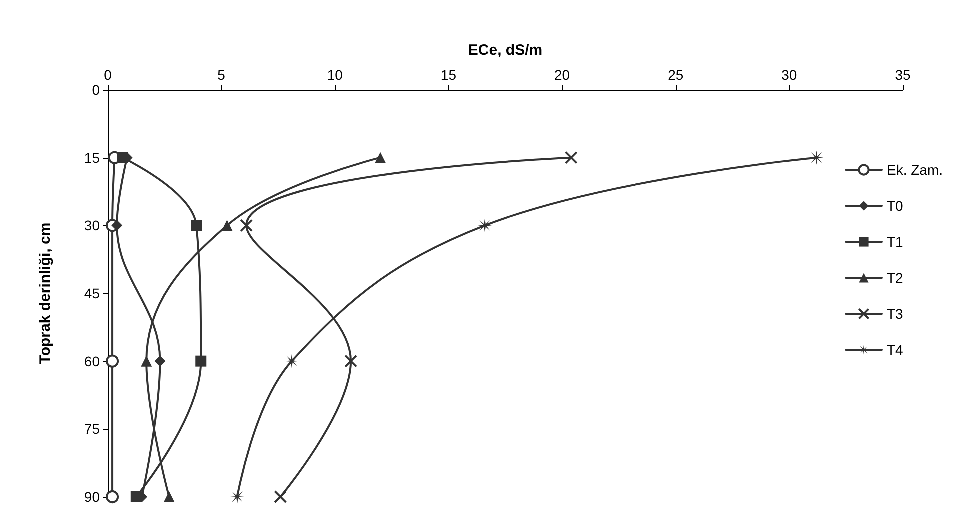  Describe the element at coordinates (895, 206) in the screenshot. I see `legend-label: T0` at that location.